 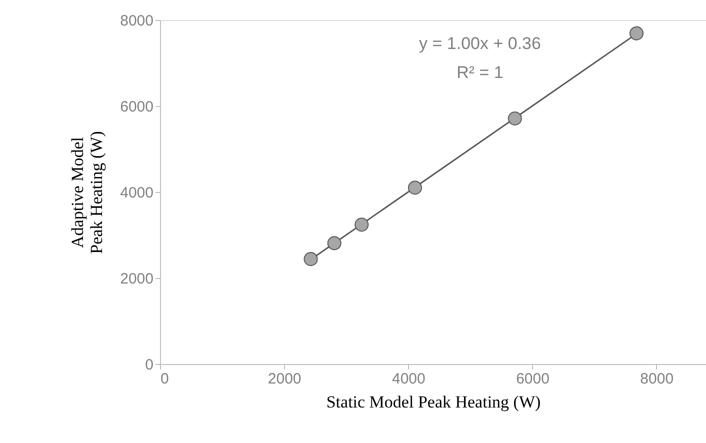 What do you see at coordinates (137, 107) in the screenshot?
I see `y-tick-label: 6000` at bounding box center [137, 107].